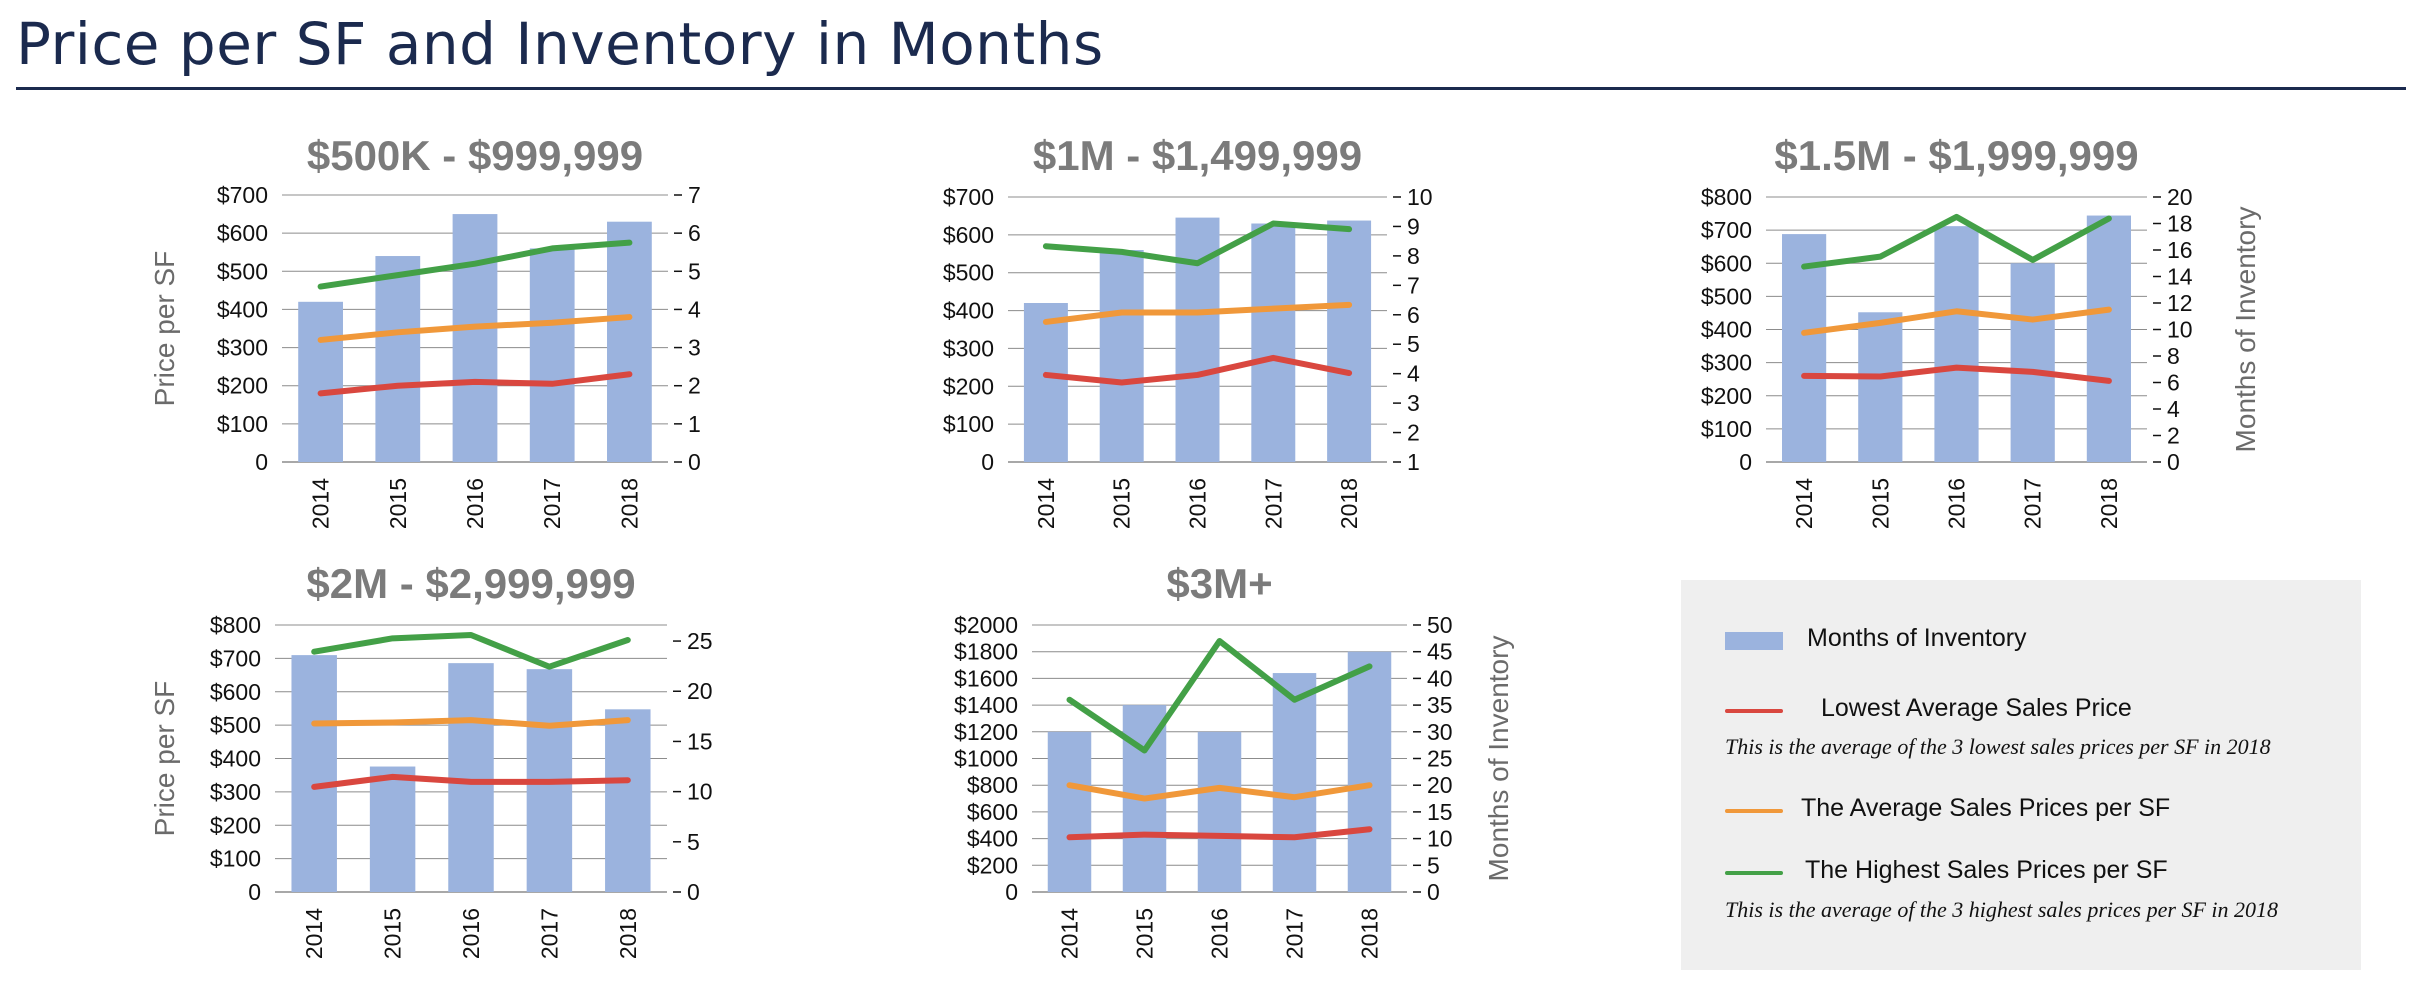  What do you see at coordinates (1413, 226) in the screenshot?
I see `y2-tick-label: 9` at bounding box center [1413, 226].